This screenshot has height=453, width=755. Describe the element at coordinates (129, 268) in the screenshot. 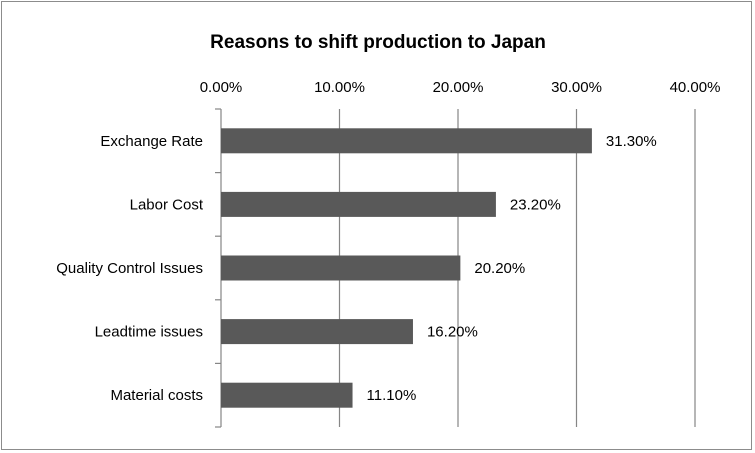

I see `category-label: Quality Control Issues` at that location.